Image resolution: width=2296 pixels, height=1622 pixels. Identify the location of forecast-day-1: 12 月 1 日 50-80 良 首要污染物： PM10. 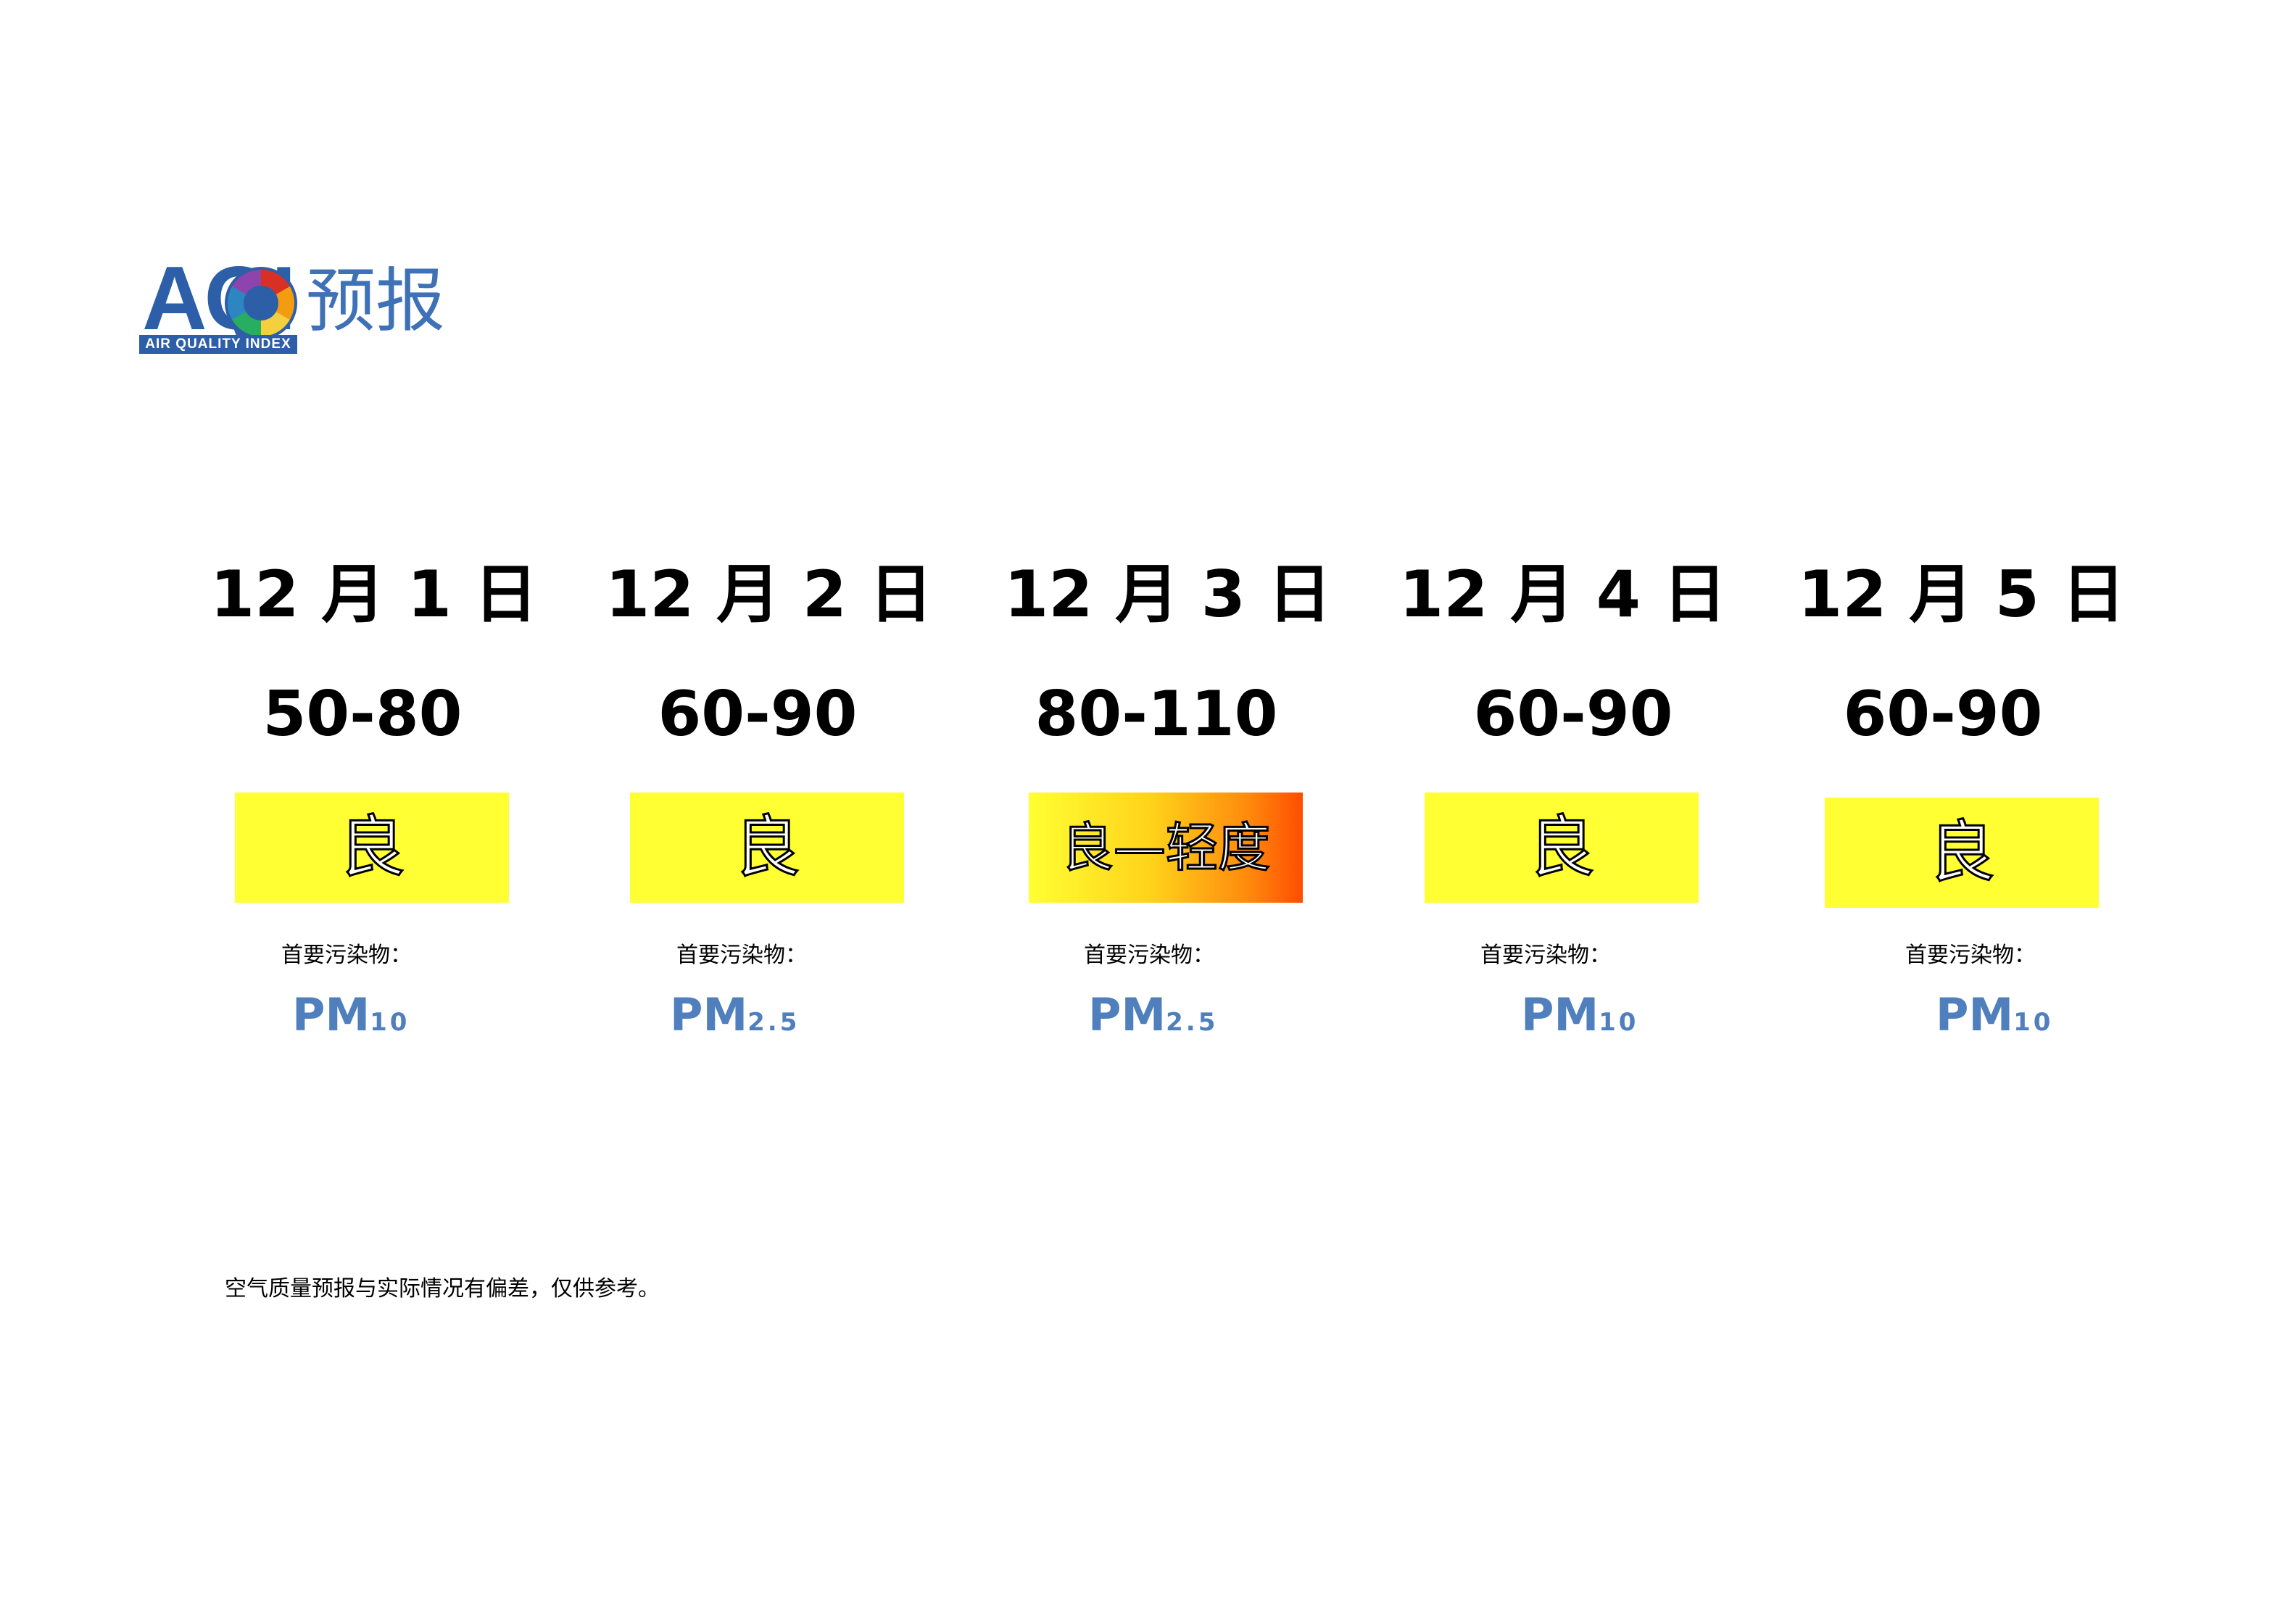
(374, 811).